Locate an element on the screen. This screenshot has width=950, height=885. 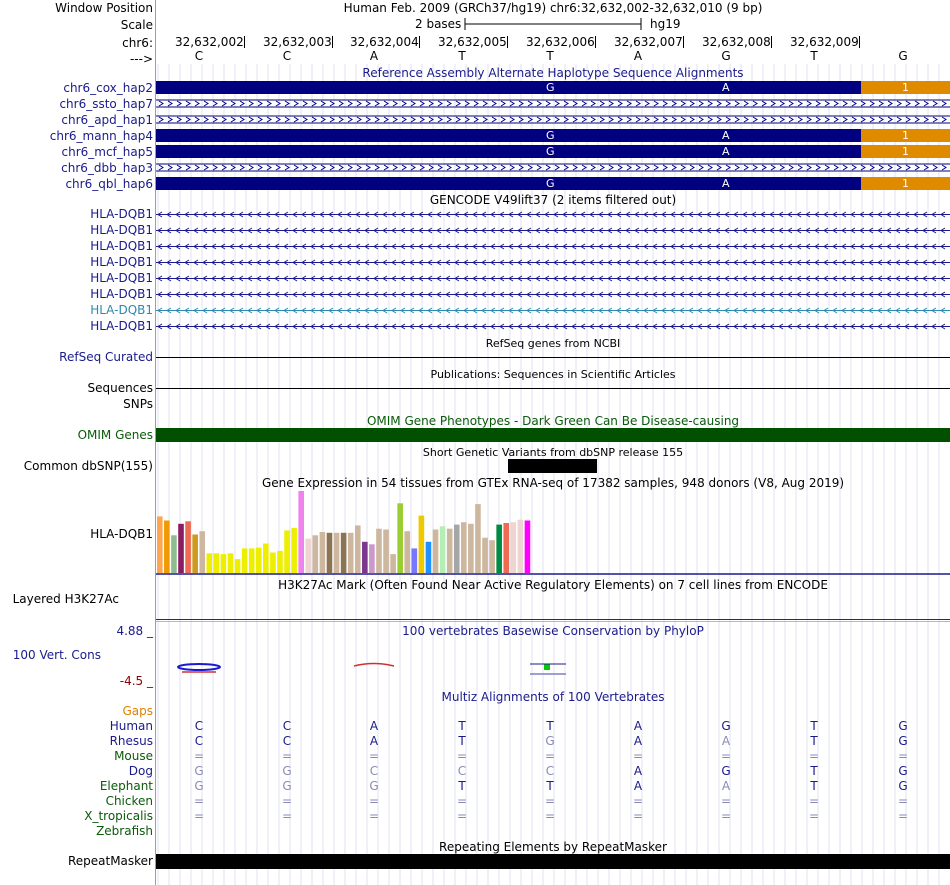
repeatmasker-title: Repeating Elements by RepeatMasker is located at coordinates (553, 847).